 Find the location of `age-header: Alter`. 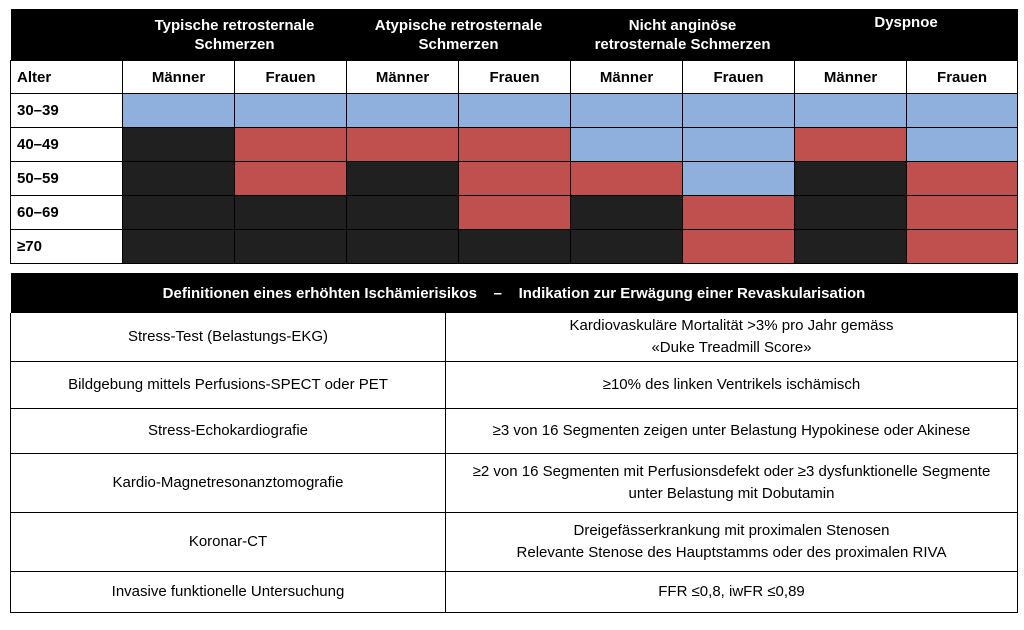

age-header: Alter is located at coordinates (66, 77).